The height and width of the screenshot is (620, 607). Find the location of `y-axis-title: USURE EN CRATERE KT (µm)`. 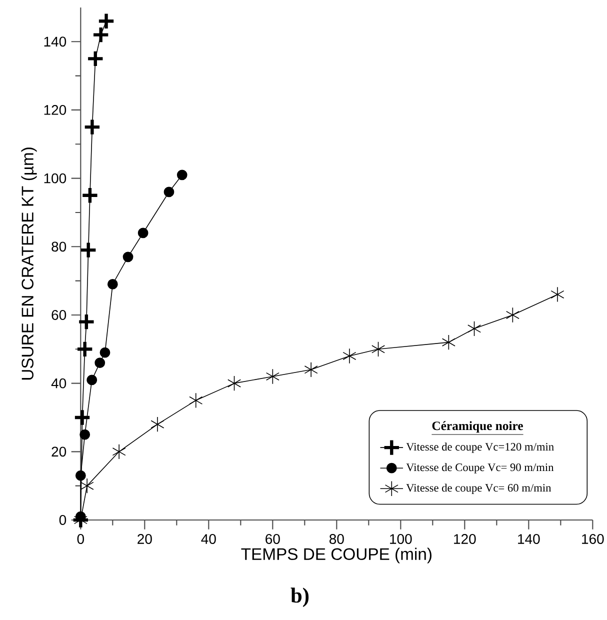

y-axis-title: USURE EN CRATERE KT (µm) is located at coordinates (29, 264).